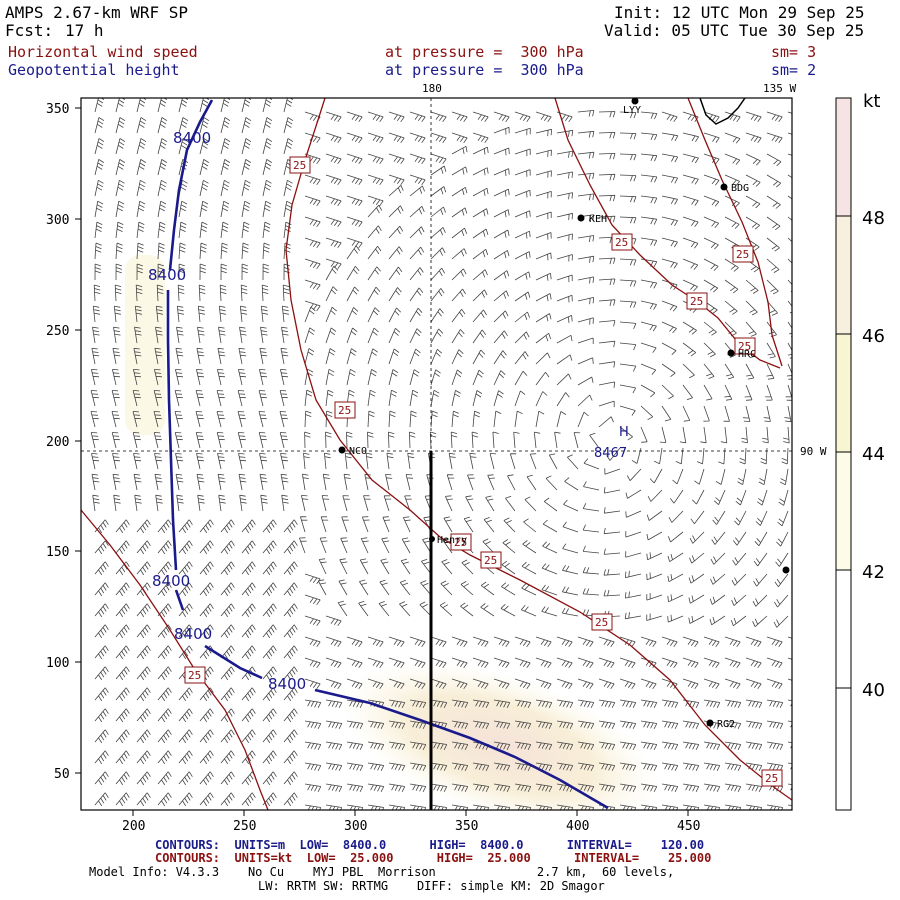  What do you see at coordinates (97, 12) in the screenshot?
I see `model-title: AMPS 2.67-km WRF SP` at bounding box center [97, 12].